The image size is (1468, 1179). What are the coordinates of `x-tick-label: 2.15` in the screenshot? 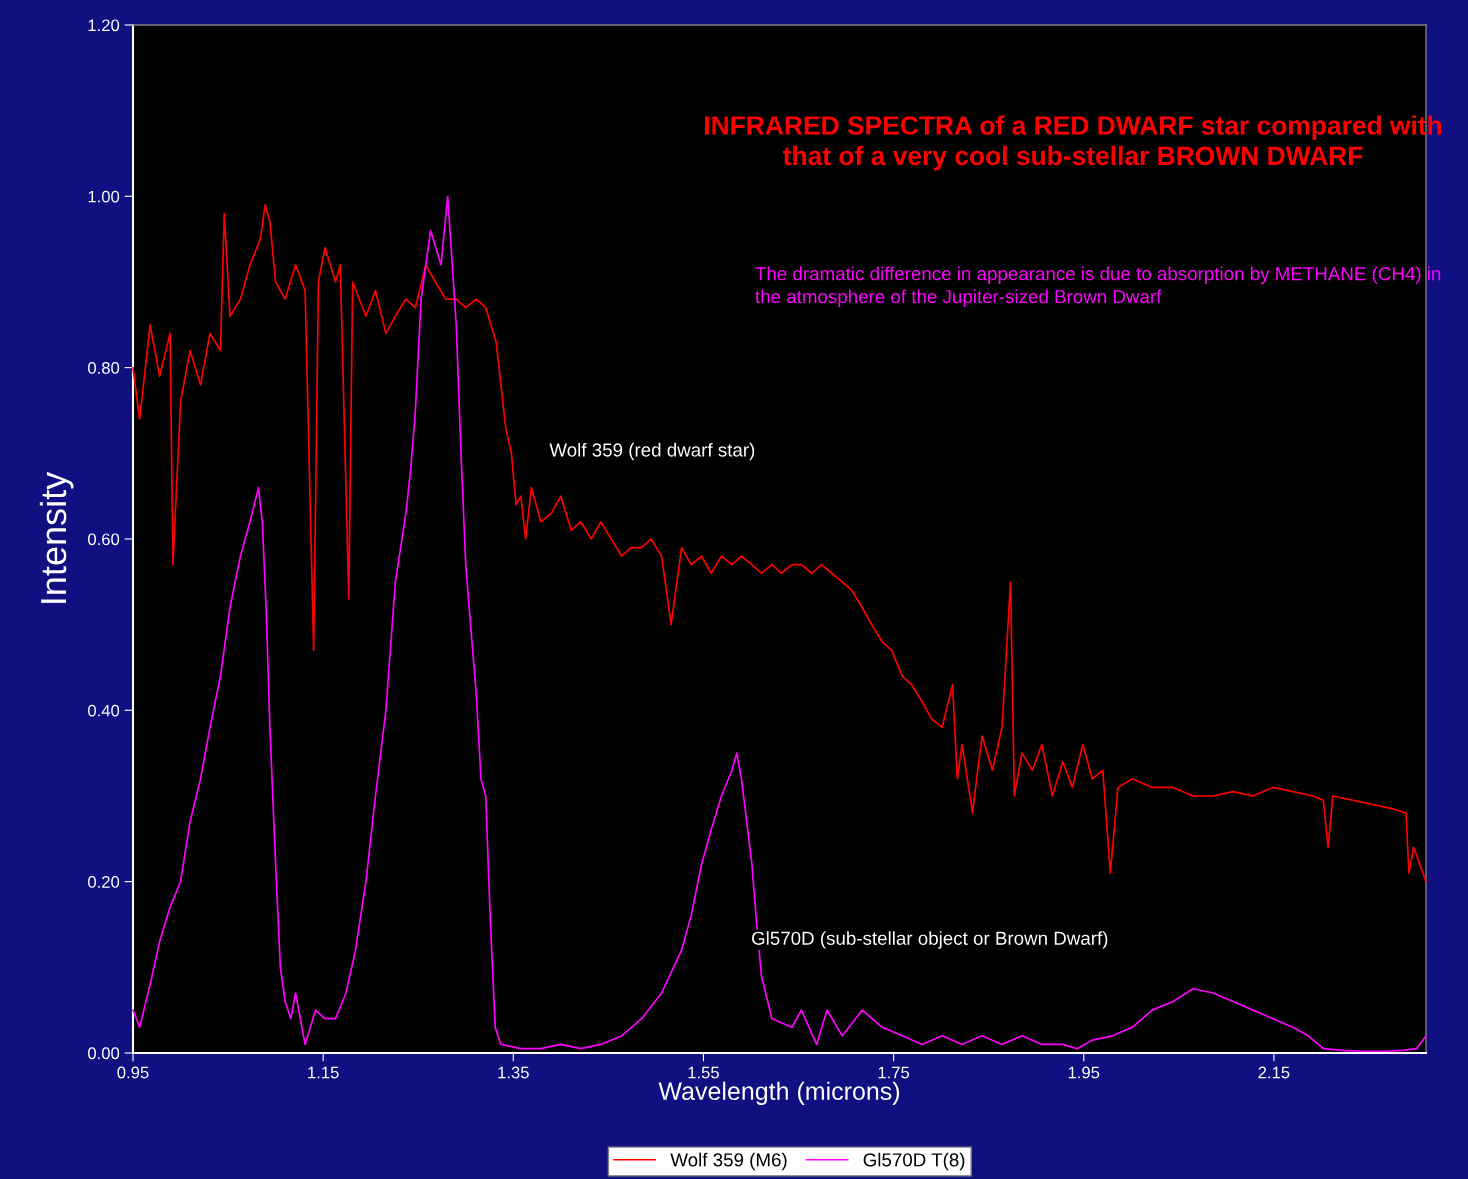 It's located at (1274, 1072).